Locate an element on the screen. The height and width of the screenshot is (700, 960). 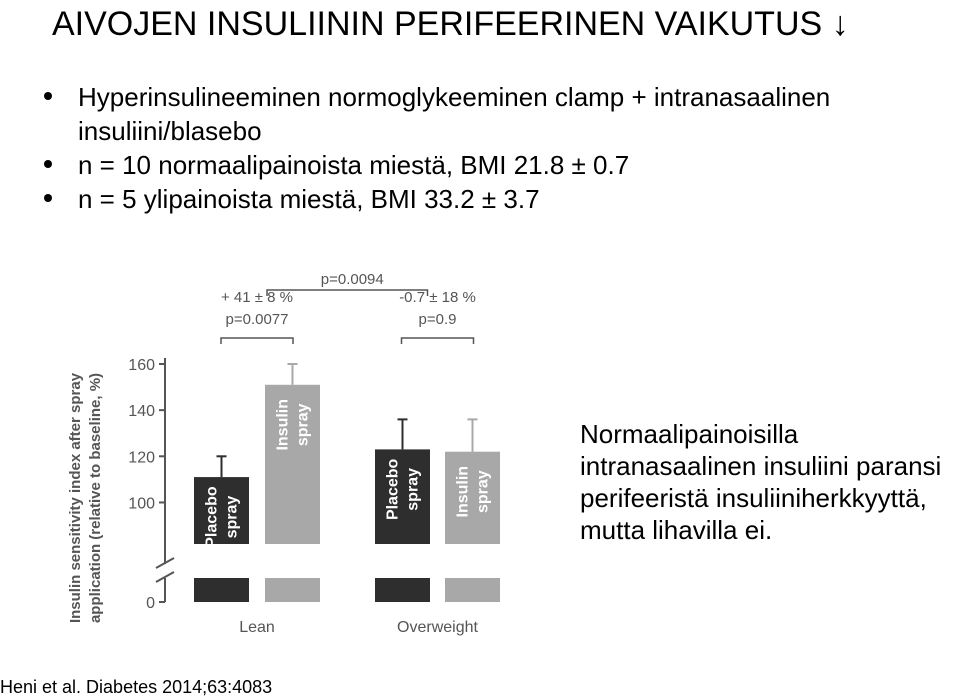
between-group-bracket is located at coordinates (347, 292).